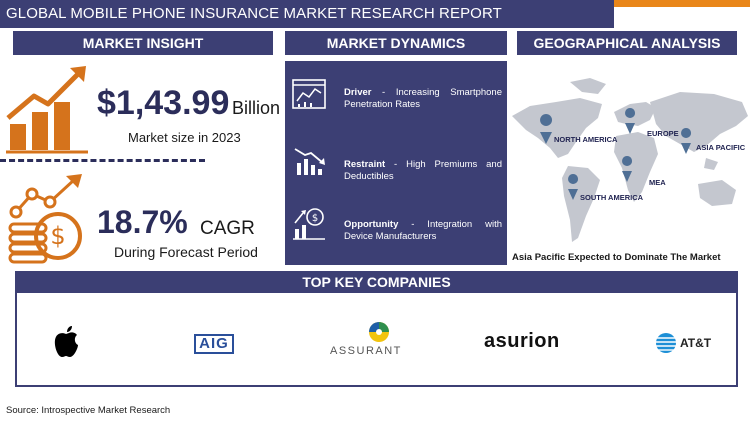 Image resolution: width=750 pixels, height=422 pixels. I want to click on restraint-desc: - High Premiums and Deductibles, so click(423, 170).